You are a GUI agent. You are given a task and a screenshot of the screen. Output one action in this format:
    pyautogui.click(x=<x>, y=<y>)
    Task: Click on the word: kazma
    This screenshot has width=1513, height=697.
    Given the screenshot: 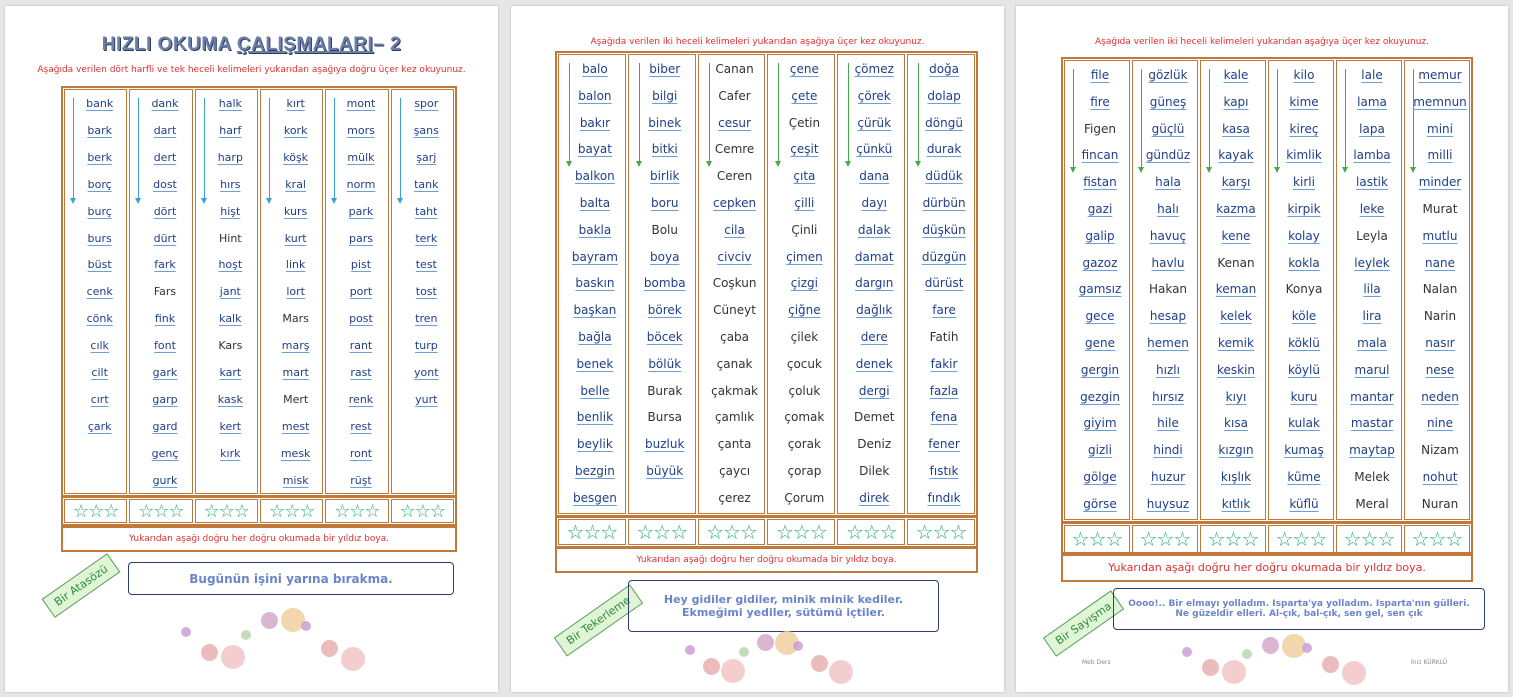 What is the action you would take?
    pyautogui.click(x=1236, y=209)
    